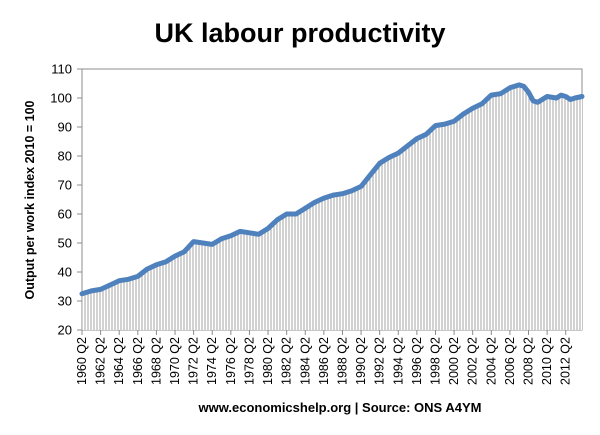 Image resolution: width=600 pixels, height=435 pixels. I want to click on x-tick-label: 1990 Q2, so click(361, 361).